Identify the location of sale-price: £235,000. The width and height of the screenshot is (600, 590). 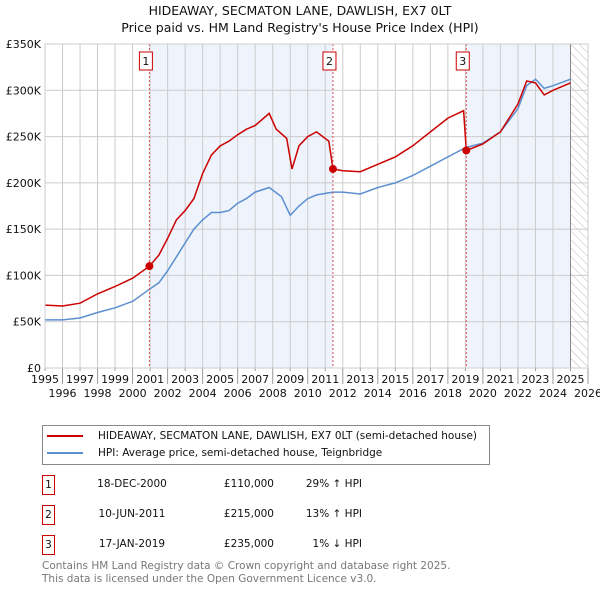
(248, 544).